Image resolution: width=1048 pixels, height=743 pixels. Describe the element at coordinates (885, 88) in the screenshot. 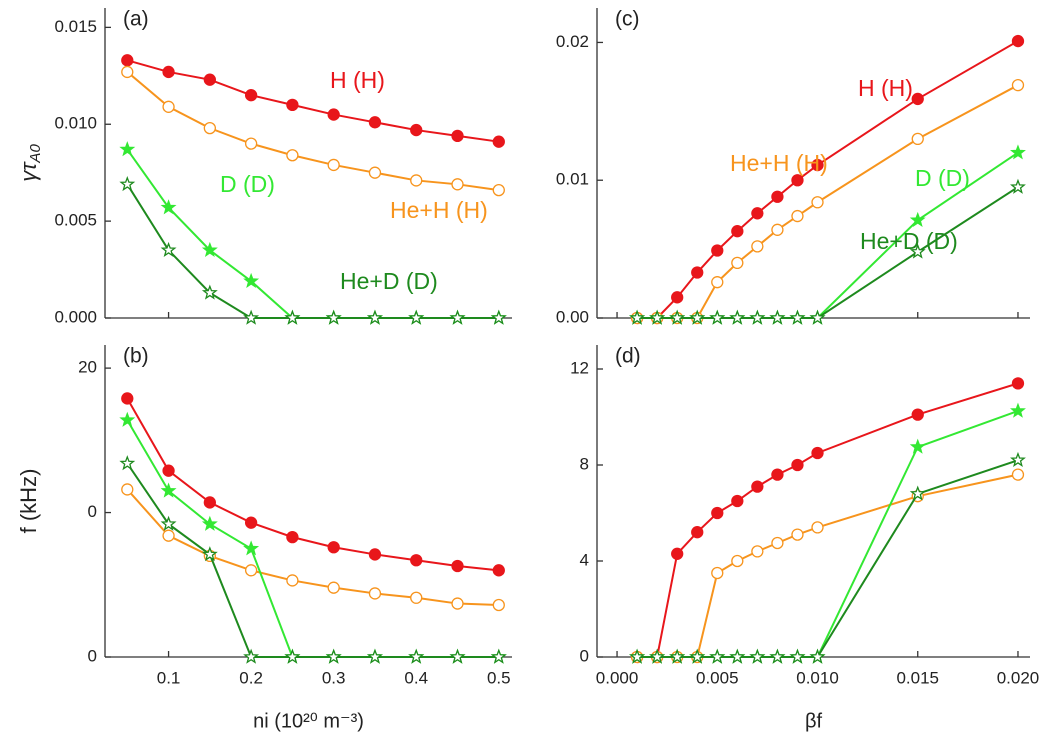

I see `series-annotation: H (H)` at that location.